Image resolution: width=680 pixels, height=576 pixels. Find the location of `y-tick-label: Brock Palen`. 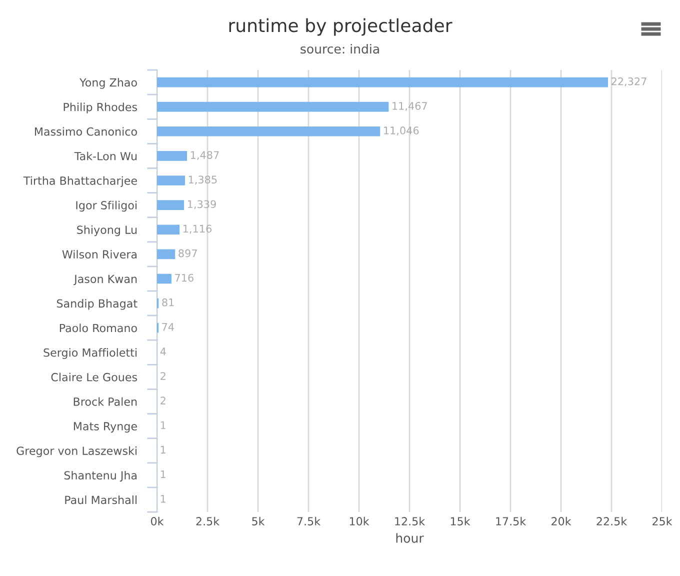

y-tick-label: Brock Palen is located at coordinates (105, 401).